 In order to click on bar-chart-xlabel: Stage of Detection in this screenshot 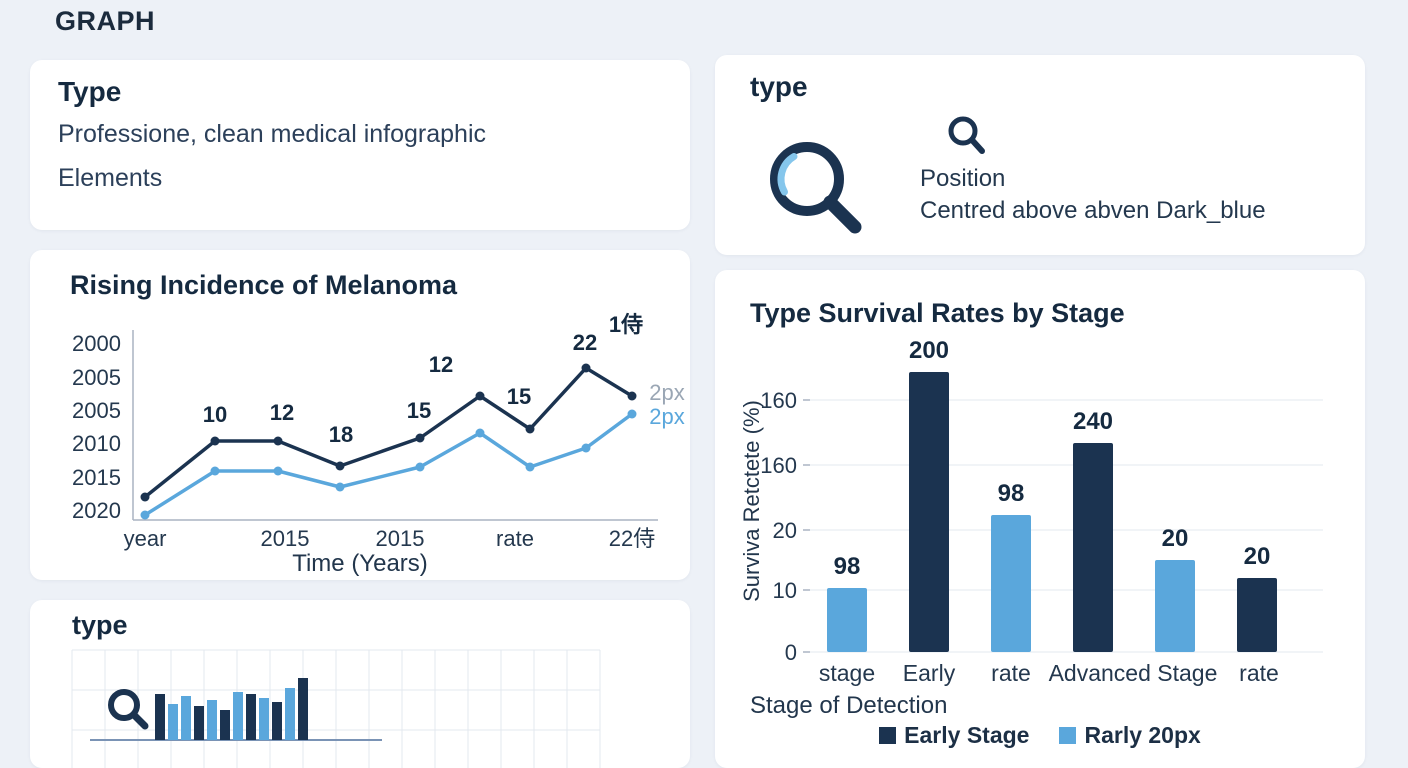, I will do `click(849, 705)`.